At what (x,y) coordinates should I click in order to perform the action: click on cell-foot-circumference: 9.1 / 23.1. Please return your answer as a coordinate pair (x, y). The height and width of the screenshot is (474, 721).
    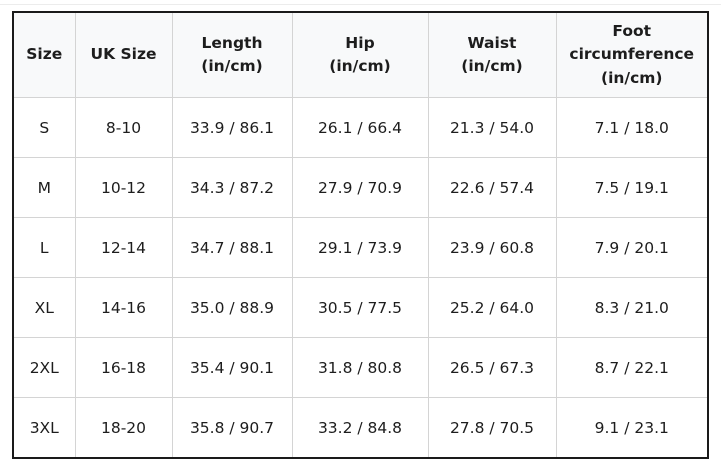
    Looking at the image, I should click on (632, 428).